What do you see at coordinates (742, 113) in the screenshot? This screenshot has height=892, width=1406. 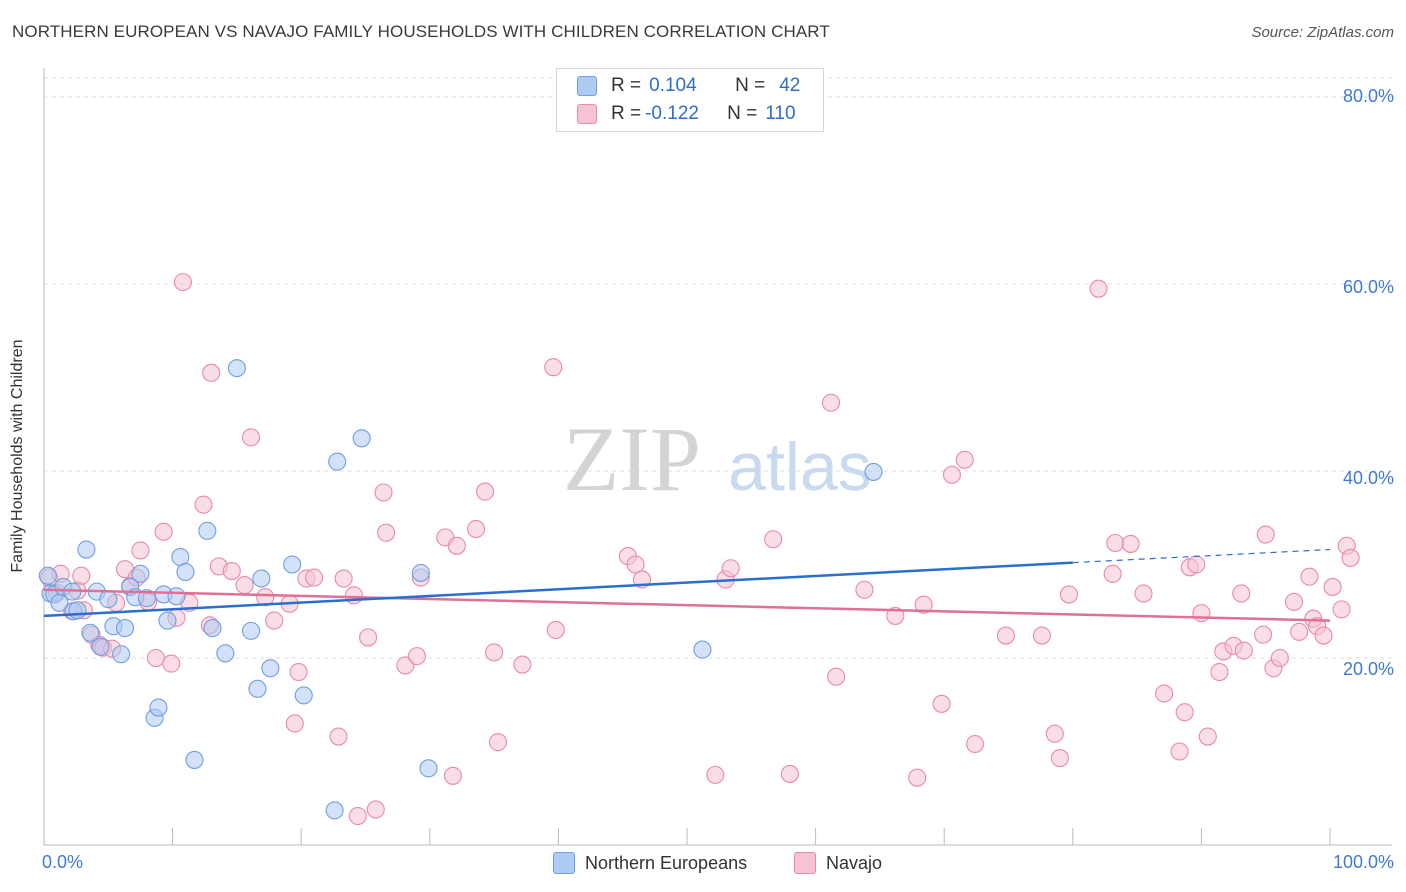 I see `legend-n-label: N =` at bounding box center [742, 113].